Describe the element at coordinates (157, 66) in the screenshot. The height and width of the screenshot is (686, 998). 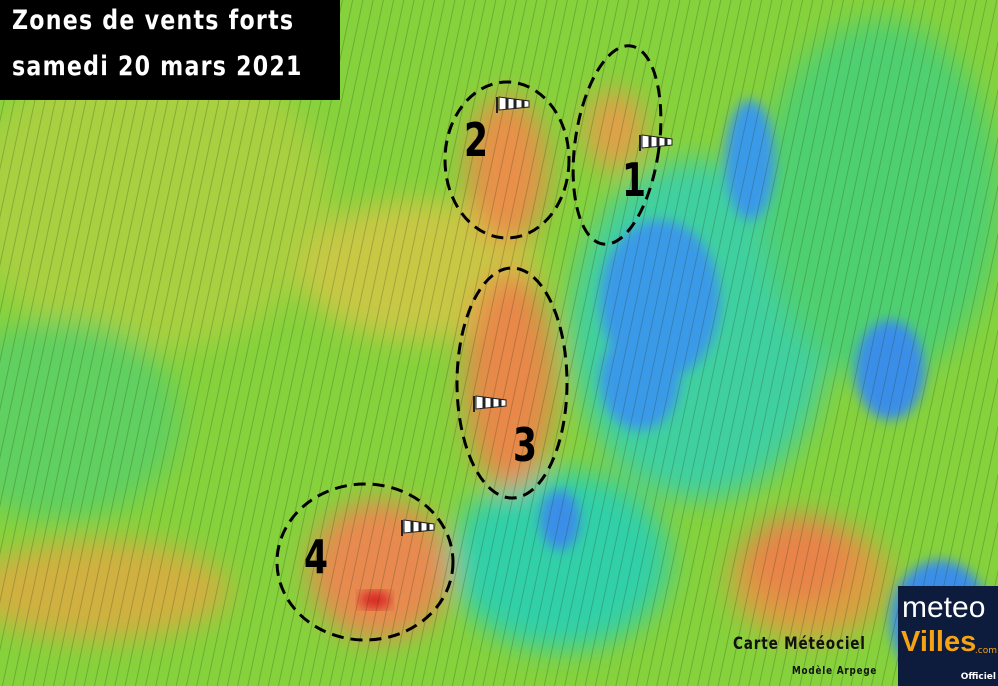
I see `title-line-2: samedi 20 mars 2021` at that location.